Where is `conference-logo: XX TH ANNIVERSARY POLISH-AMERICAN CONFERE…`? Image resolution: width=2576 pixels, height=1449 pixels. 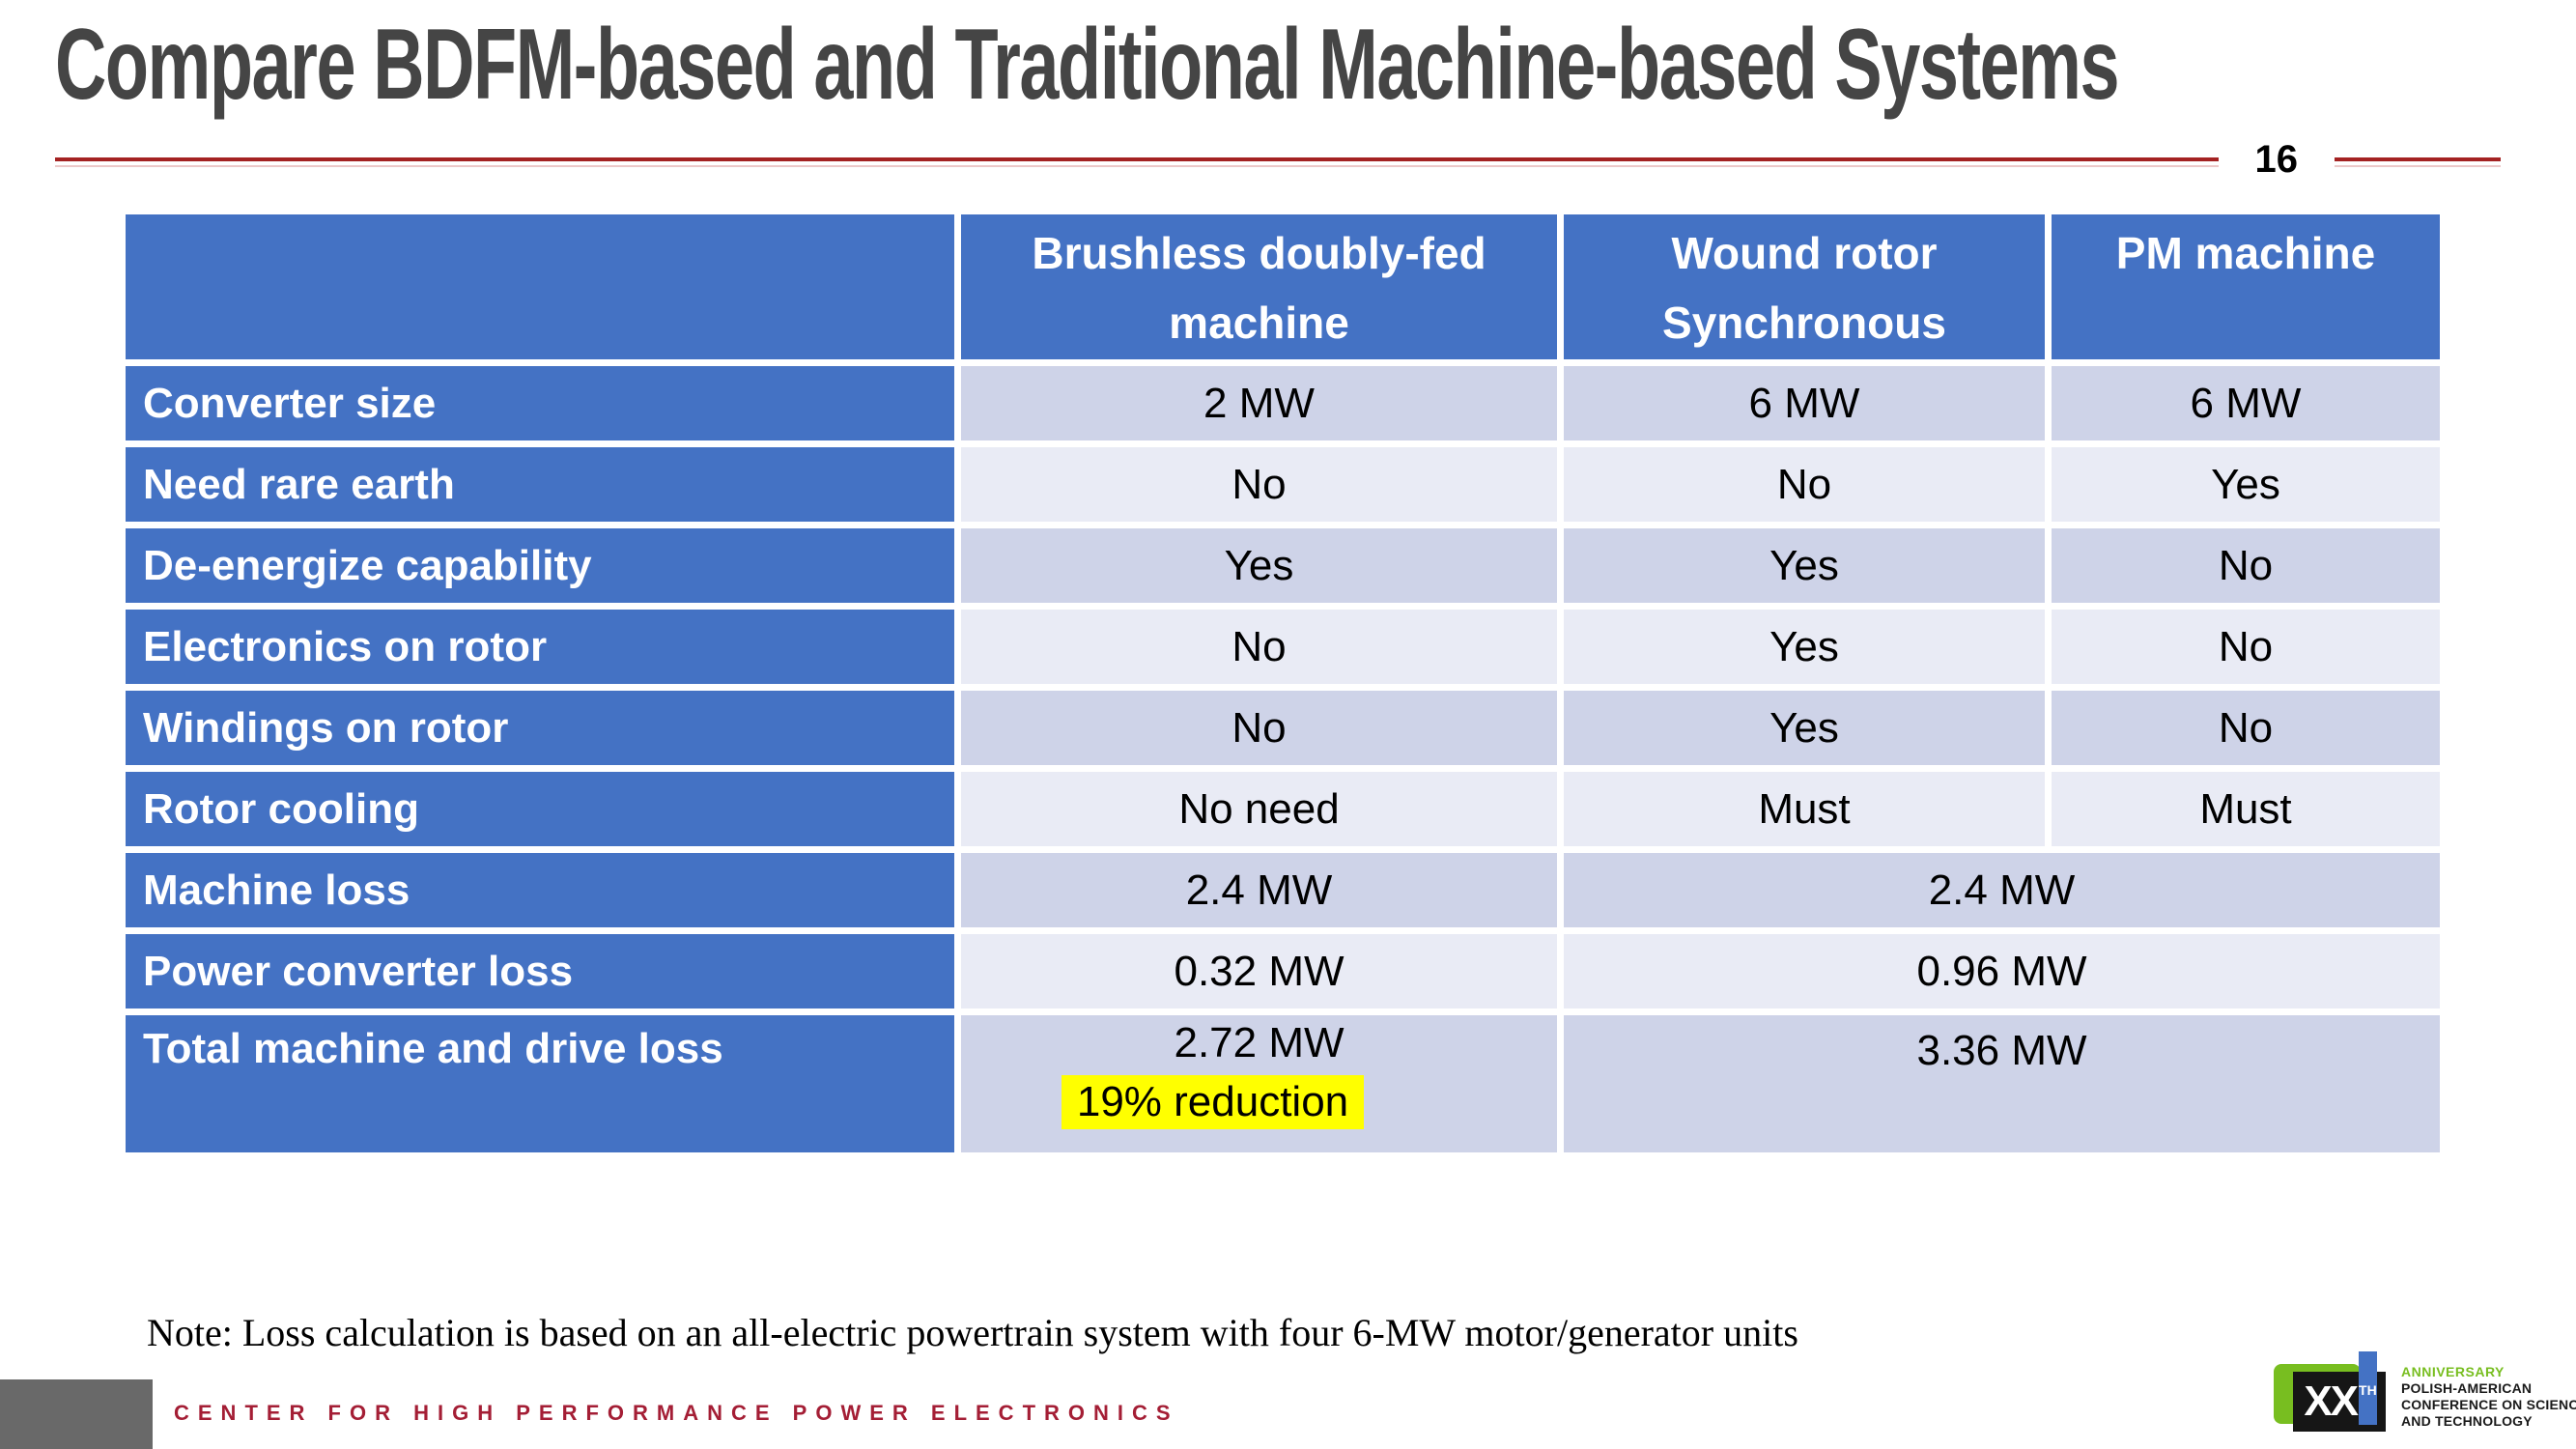 conference-logo: XX TH ANNIVERSARY POLISH-AMERICAN CONFERE… is located at coordinates (2425, 1396).